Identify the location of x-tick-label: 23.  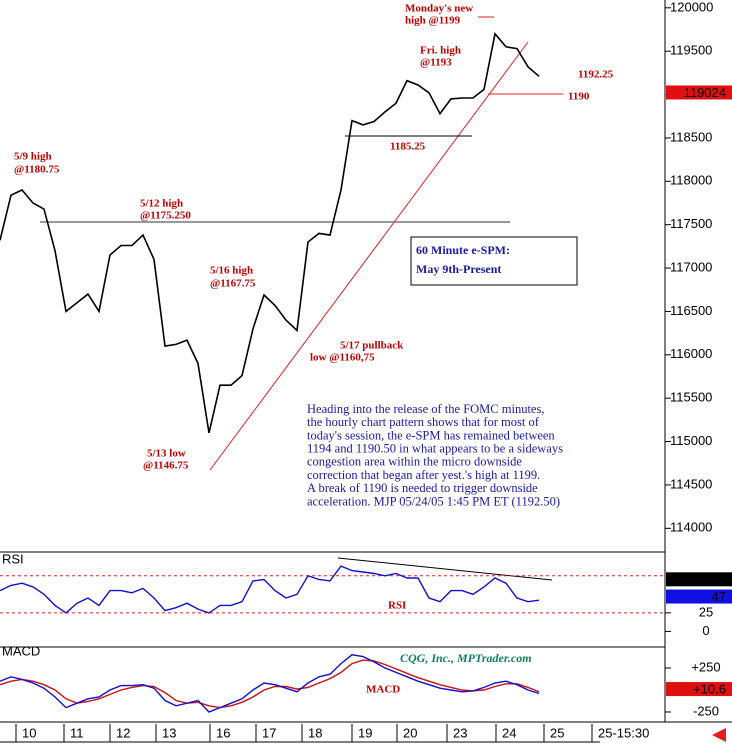
(460, 732).